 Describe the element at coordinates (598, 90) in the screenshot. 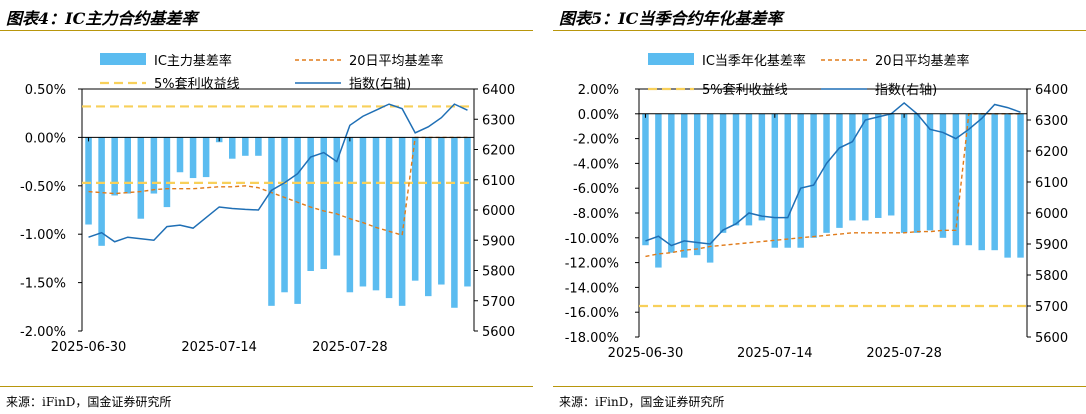

I see `y-tick-label: 2.00%` at that location.